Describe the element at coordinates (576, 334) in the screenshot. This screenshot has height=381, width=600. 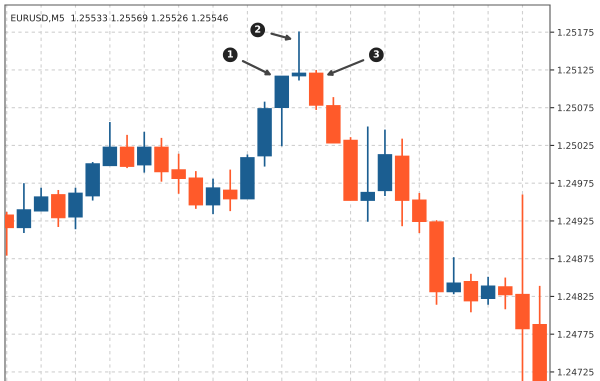
I see `y-tick-label: 1.24775` at that location.